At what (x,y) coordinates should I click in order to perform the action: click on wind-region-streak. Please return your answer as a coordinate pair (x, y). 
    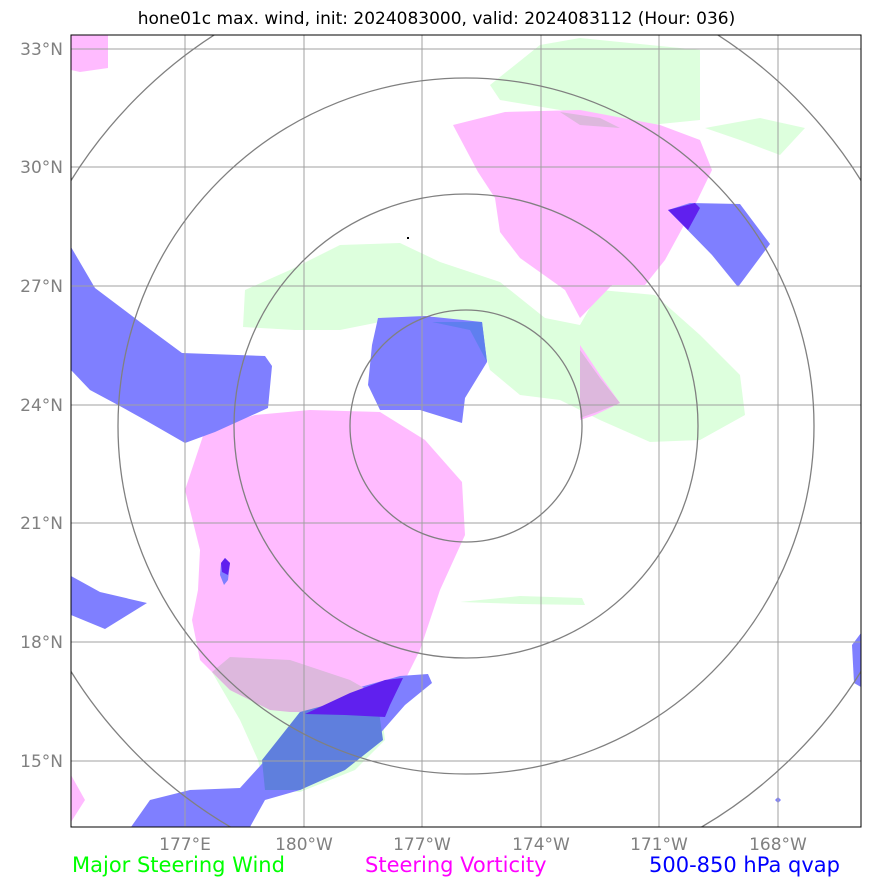
    Looking at the image, I should click on (522, 600).